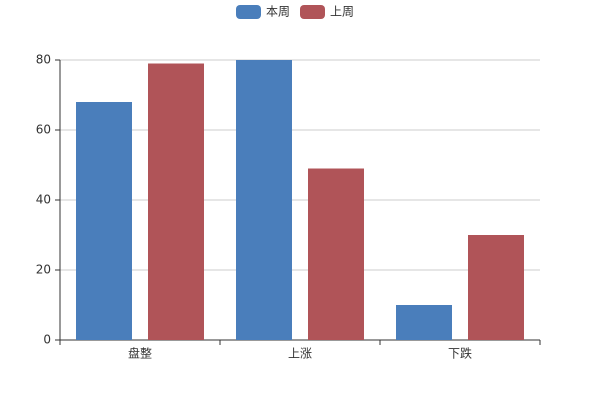  What do you see at coordinates (342, 12) in the screenshot?
I see `legend-label: 上周` at bounding box center [342, 12].